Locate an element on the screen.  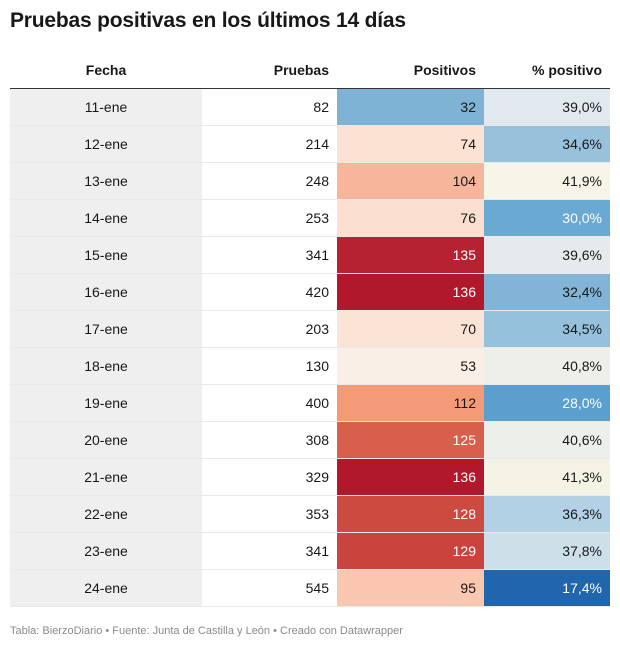
cell-pct-positivo: 28,0% is located at coordinates (547, 403).